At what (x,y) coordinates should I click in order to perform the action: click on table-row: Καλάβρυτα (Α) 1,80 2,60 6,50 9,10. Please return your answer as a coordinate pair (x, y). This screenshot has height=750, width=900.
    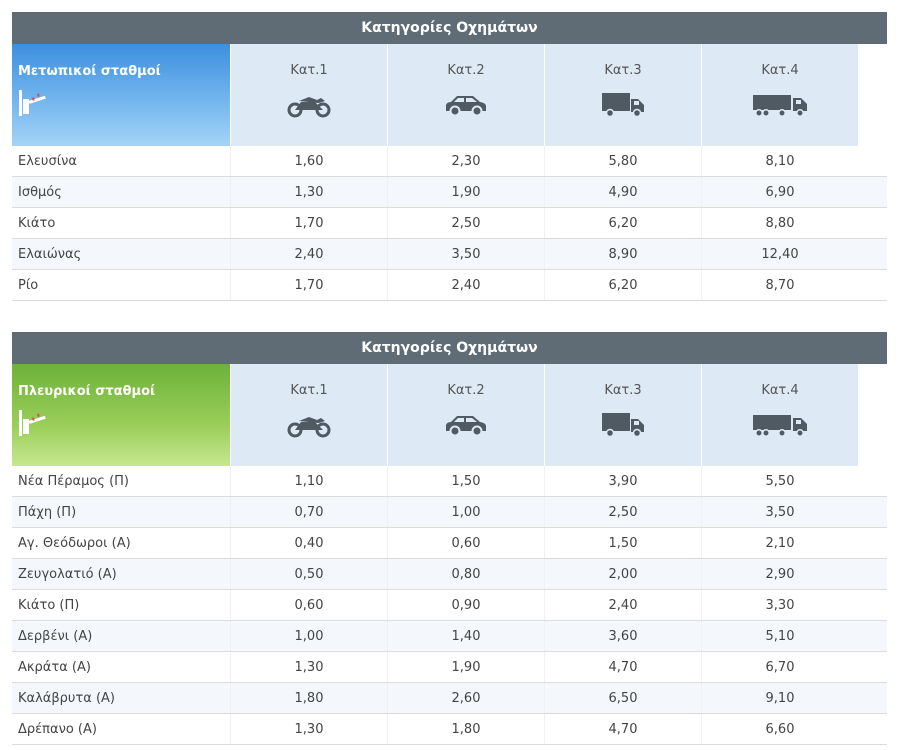
    Looking at the image, I should click on (449, 698).